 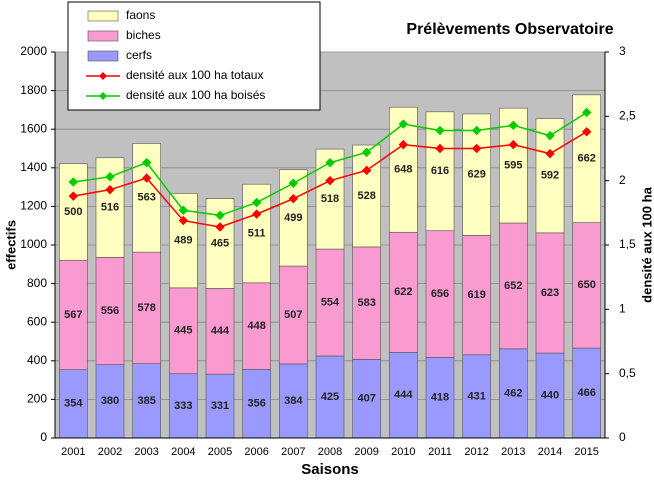 What do you see at coordinates (33, 206) in the screenshot?
I see `y-tick-label: 1200` at bounding box center [33, 206].